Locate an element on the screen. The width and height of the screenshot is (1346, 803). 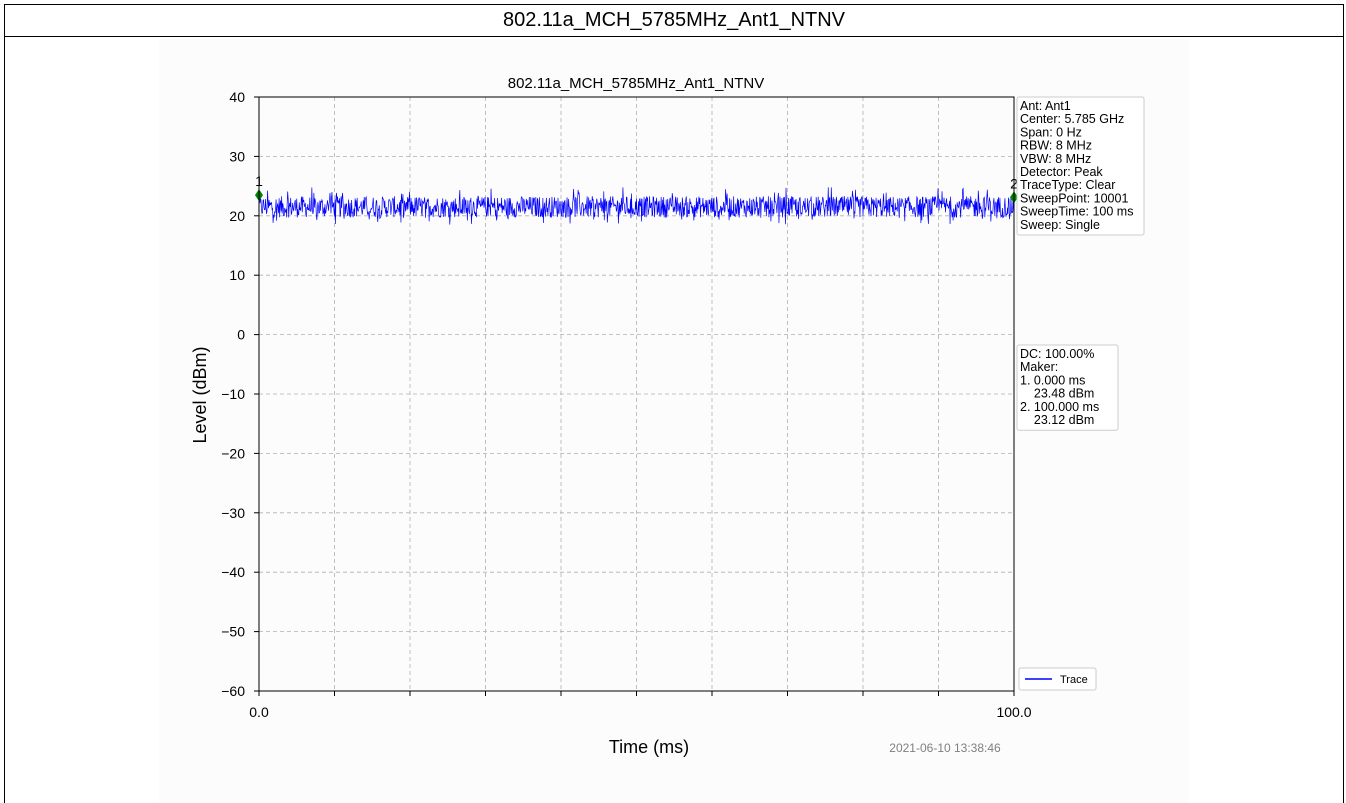
x-axis-label: Time (ms) is located at coordinates (649, 747).